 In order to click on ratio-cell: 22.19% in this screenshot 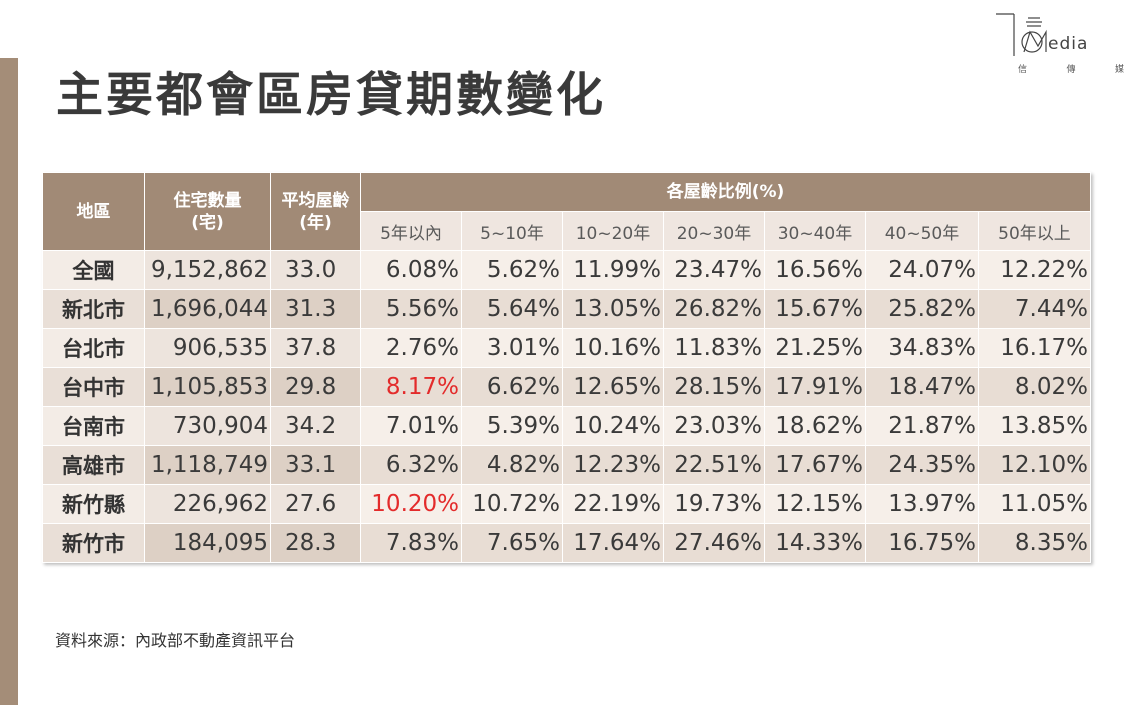, I will do `click(613, 504)`.